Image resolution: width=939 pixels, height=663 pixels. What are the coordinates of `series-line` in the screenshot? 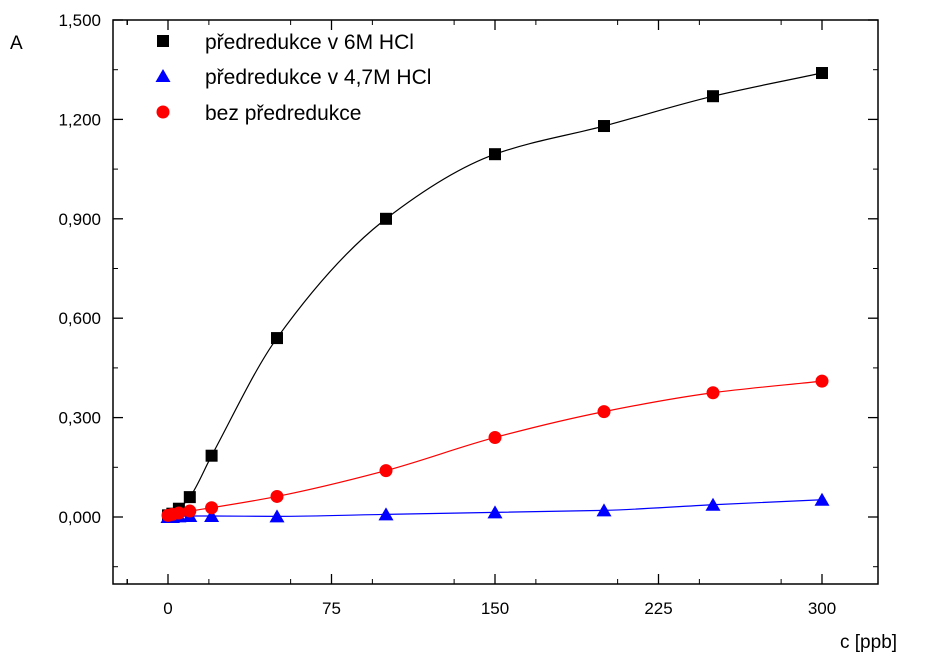 It's located at (495, 448).